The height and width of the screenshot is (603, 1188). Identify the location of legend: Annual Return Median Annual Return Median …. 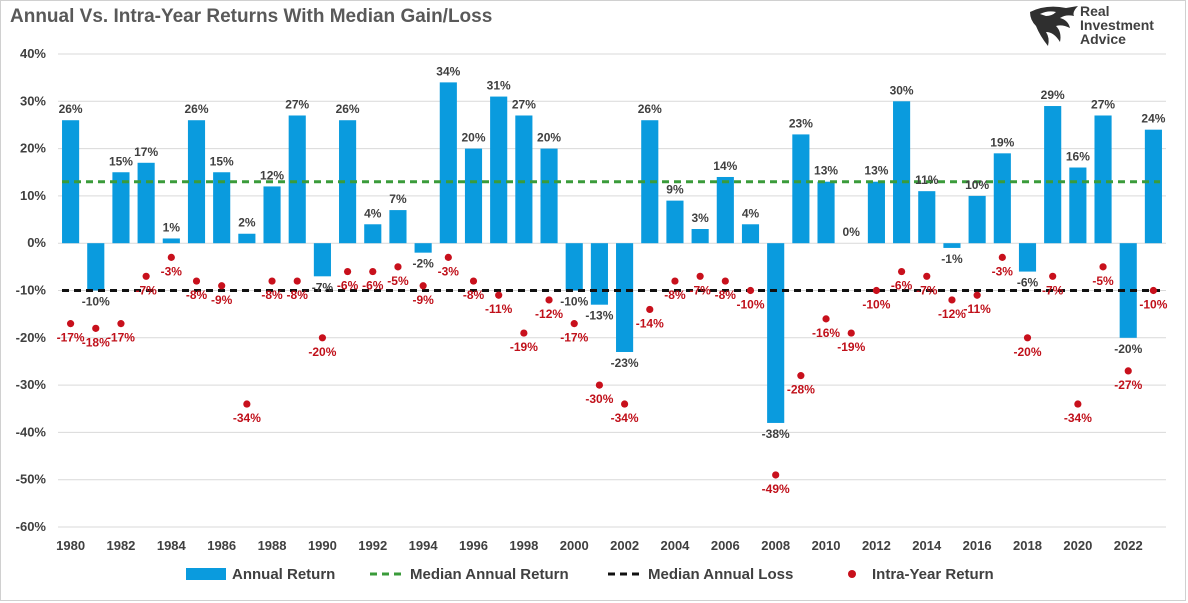
(590, 574).